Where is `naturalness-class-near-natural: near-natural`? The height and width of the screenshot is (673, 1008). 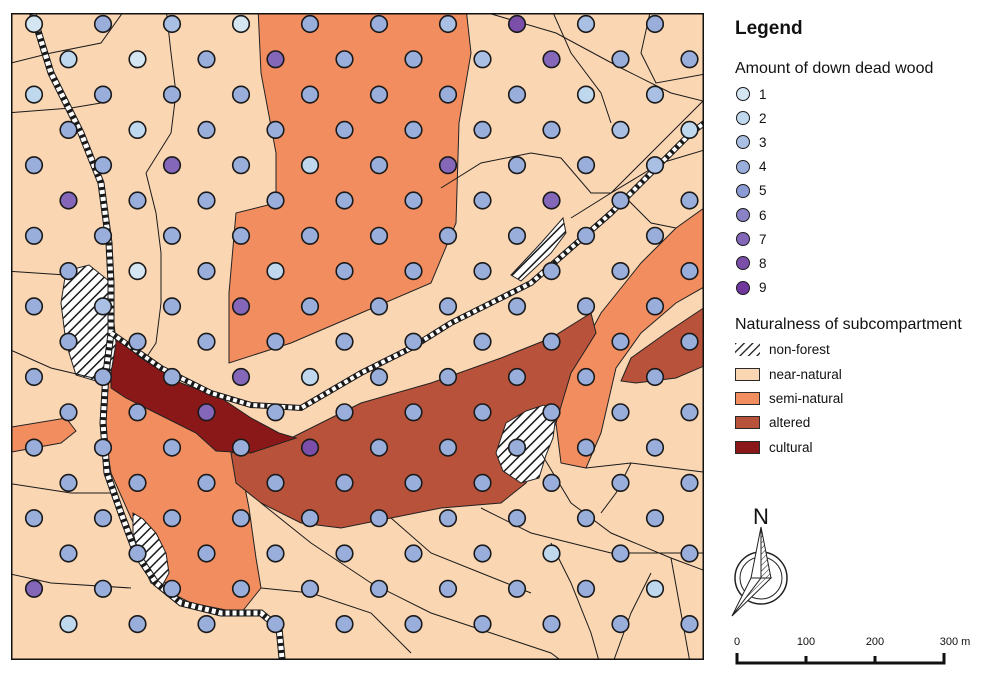 naturalness-class-near-natural: near-natural is located at coordinates (871, 374).